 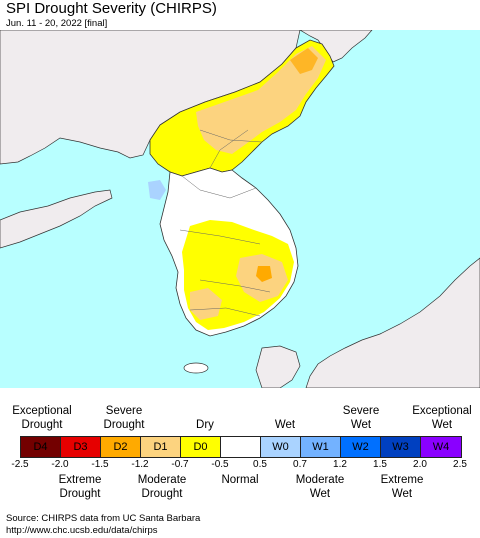 I want to click on legend-class-w1: W1, so click(x=321, y=447).